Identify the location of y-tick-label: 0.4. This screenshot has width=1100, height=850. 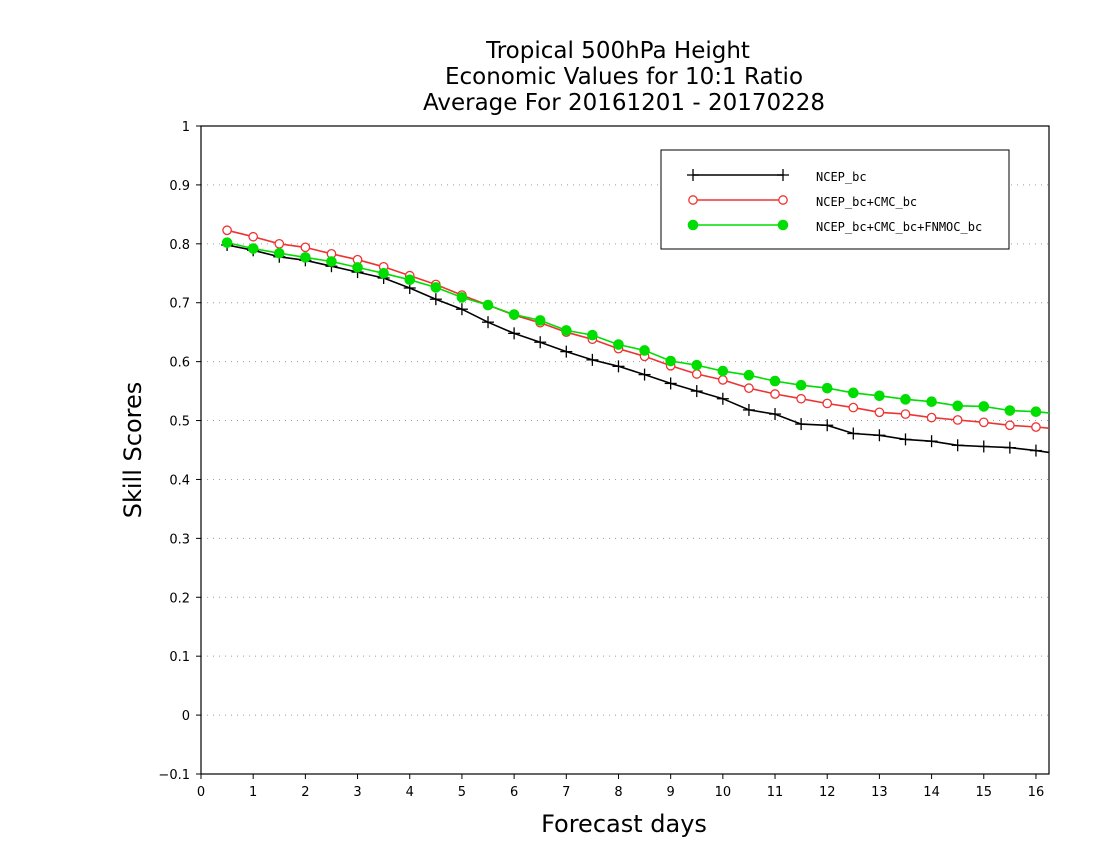
(179, 480).